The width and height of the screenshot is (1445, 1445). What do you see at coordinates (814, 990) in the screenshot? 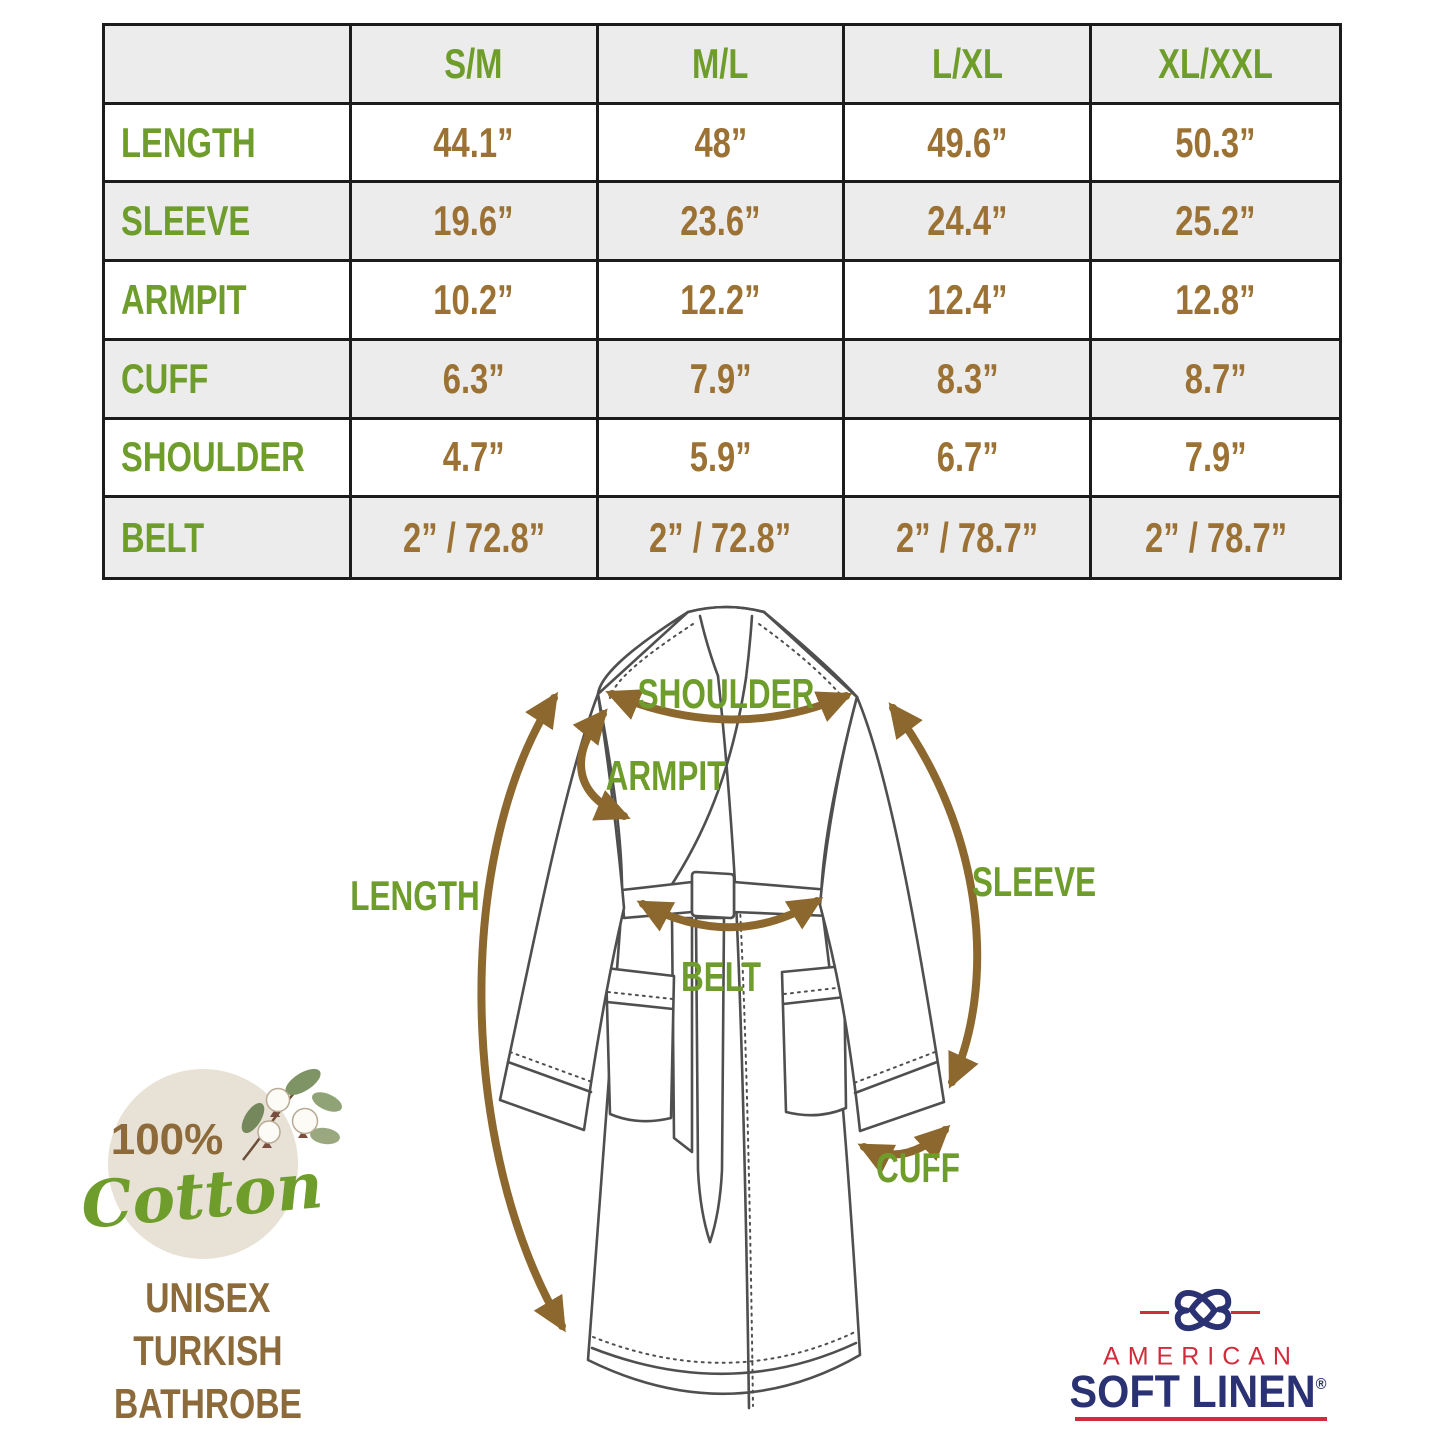
I see `pocket-right-stitch` at bounding box center [814, 990].